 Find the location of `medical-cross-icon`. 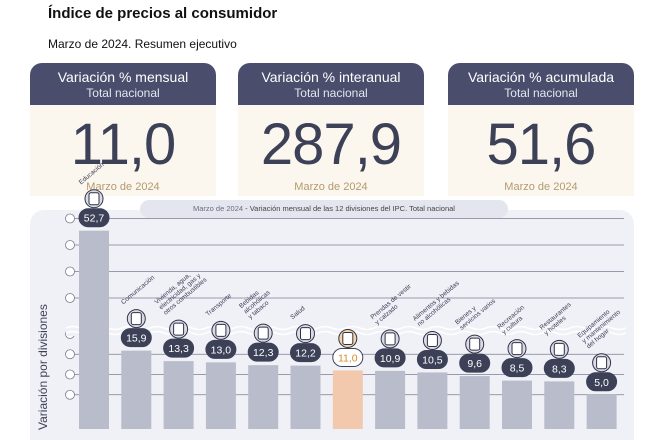

medical-cross-icon is located at coordinates (305, 334).